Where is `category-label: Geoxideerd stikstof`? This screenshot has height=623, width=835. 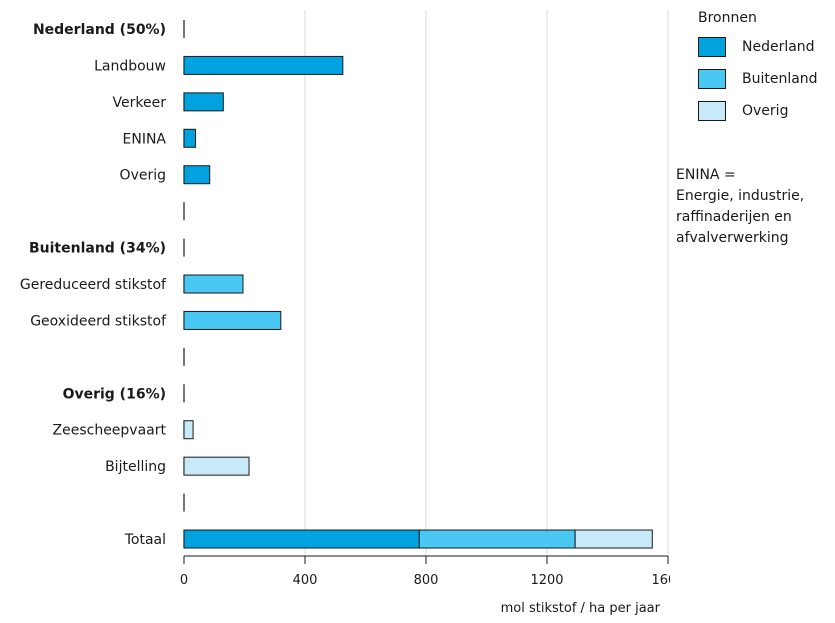 category-label: Geoxideerd stikstof is located at coordinates (98, 321).